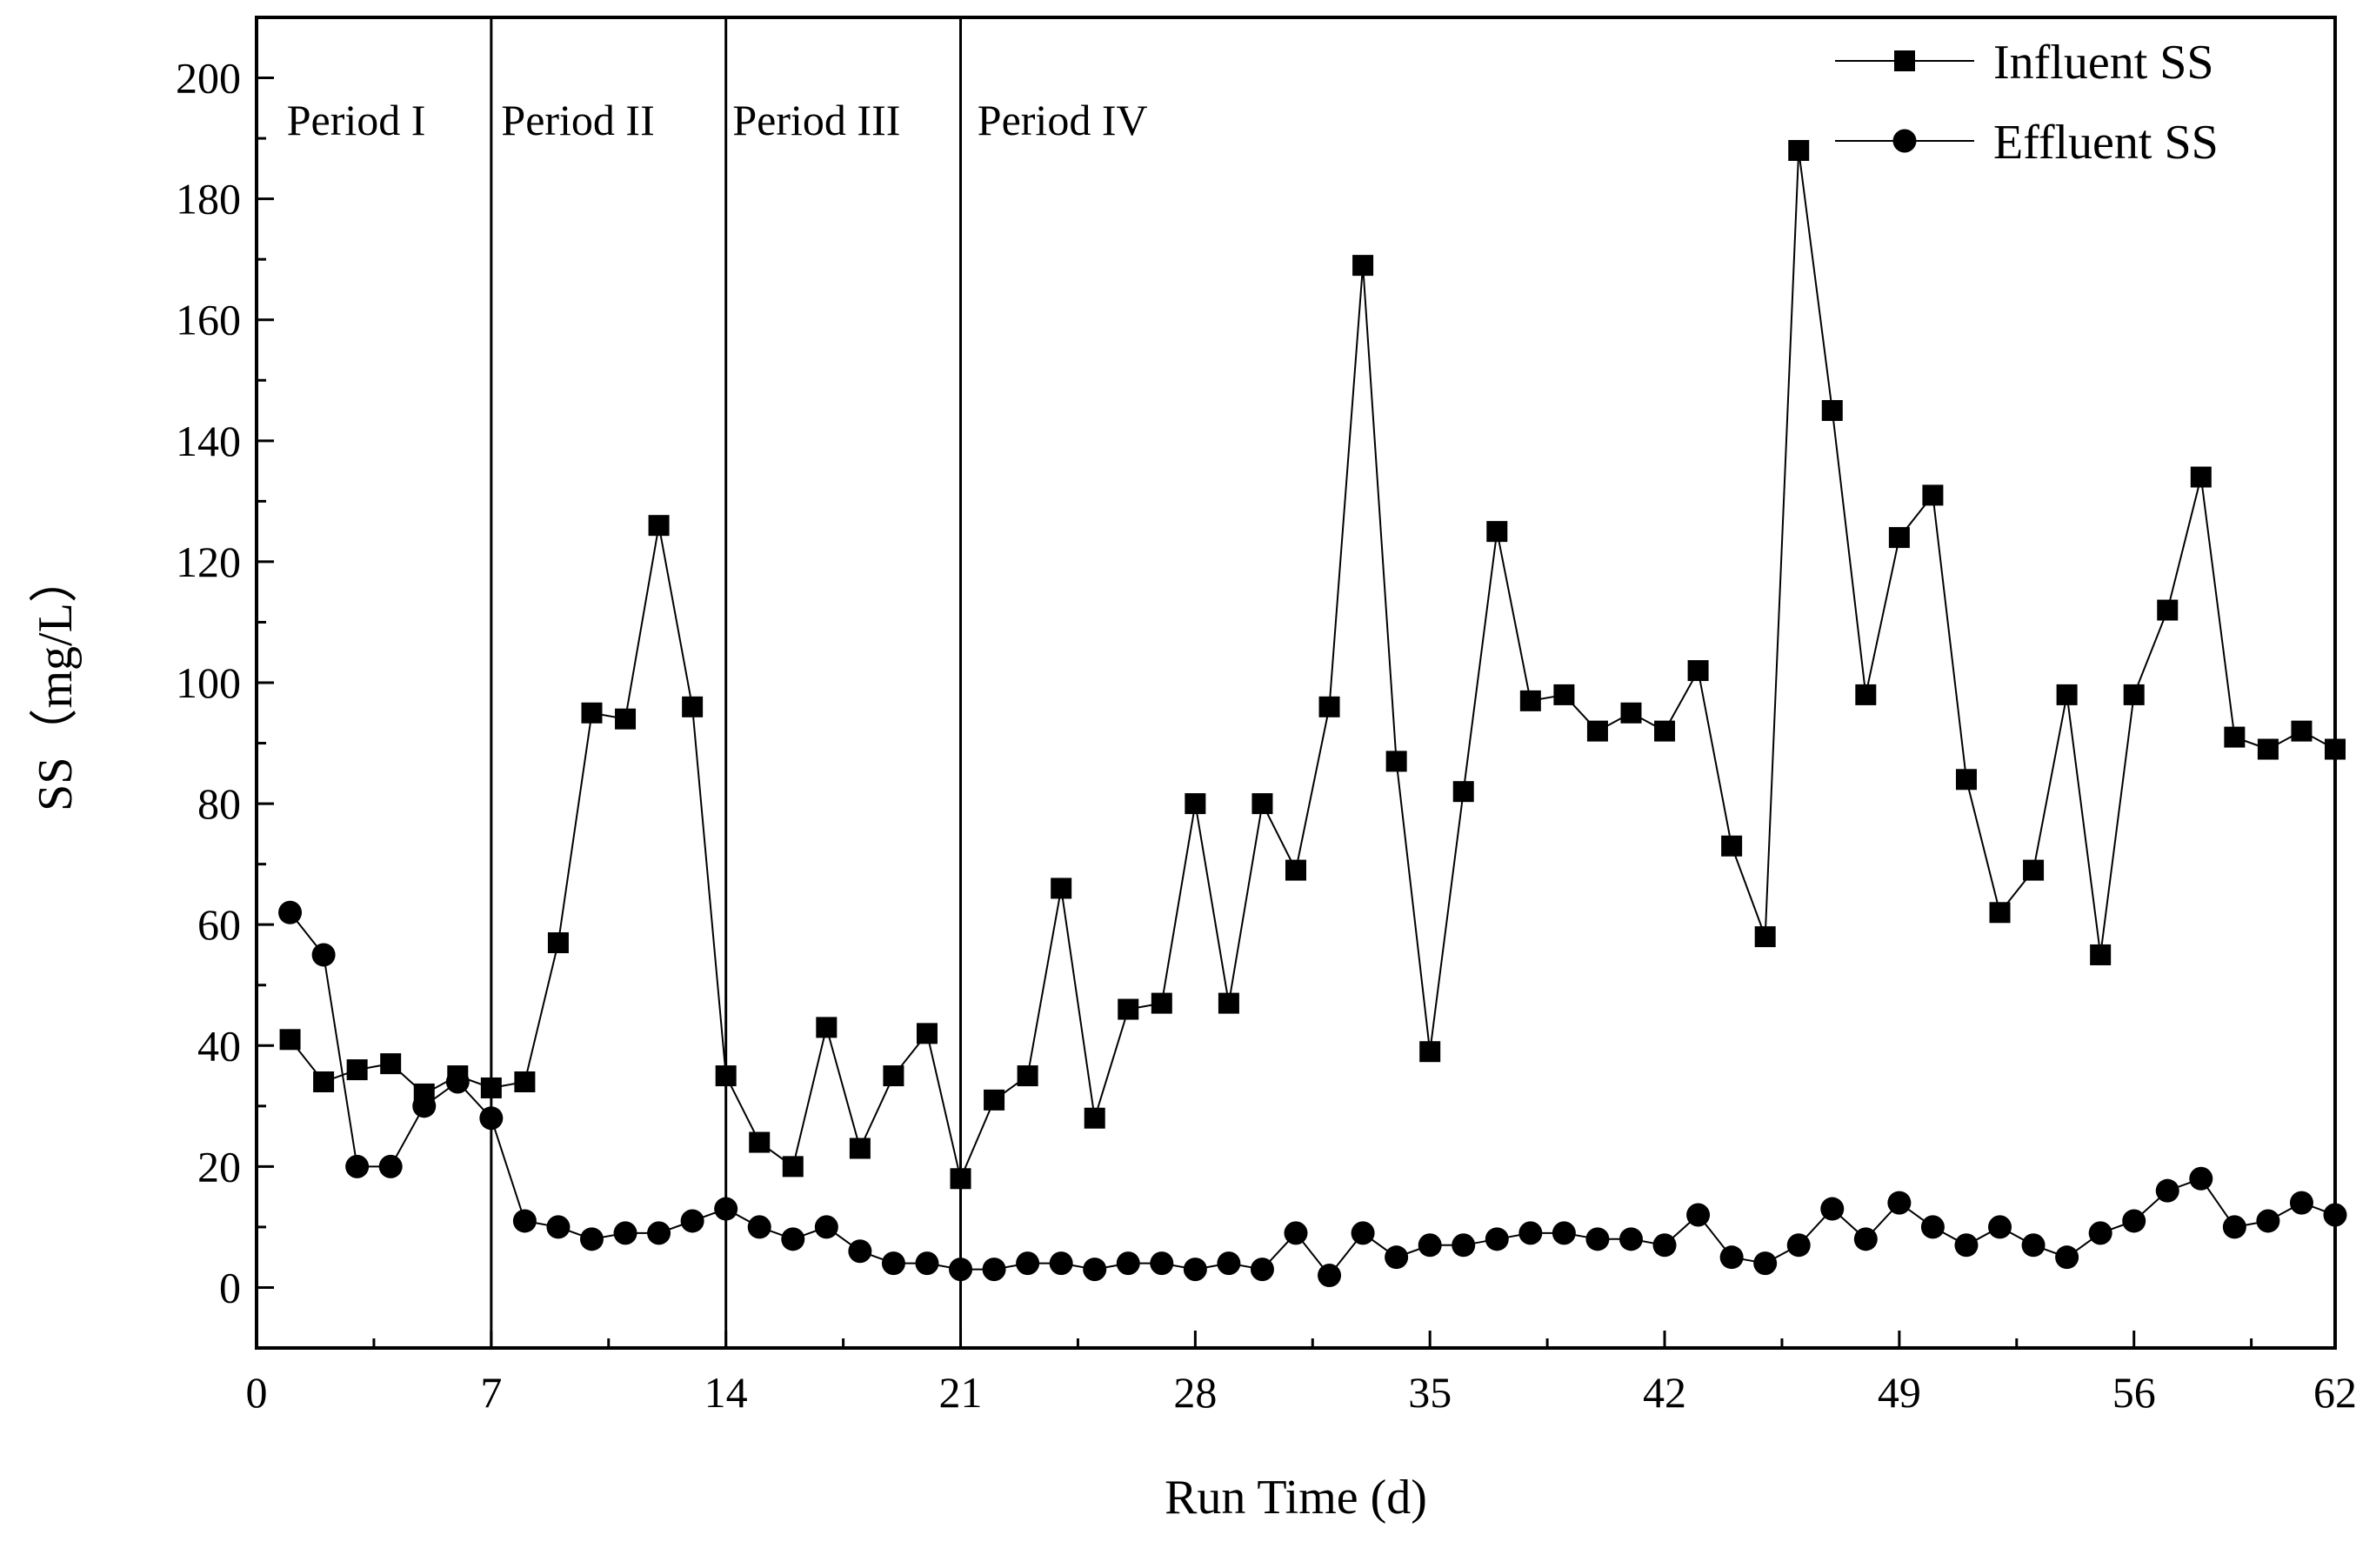  What do you see at coordinates (219, 803) in the screenshot?
I see `y-tick-label: 80` at bounding box center [219, 803].